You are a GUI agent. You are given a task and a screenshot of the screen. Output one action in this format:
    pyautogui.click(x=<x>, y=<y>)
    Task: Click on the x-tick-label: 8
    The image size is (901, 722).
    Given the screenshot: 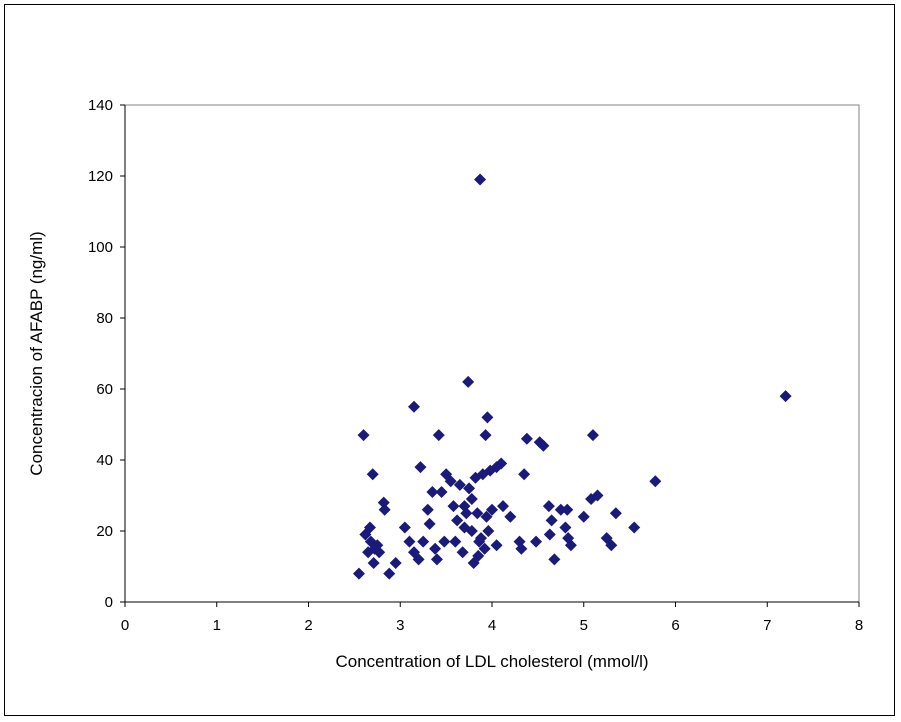 What is the action you would take?
    pyautogui.click(x=859, y=625)
    